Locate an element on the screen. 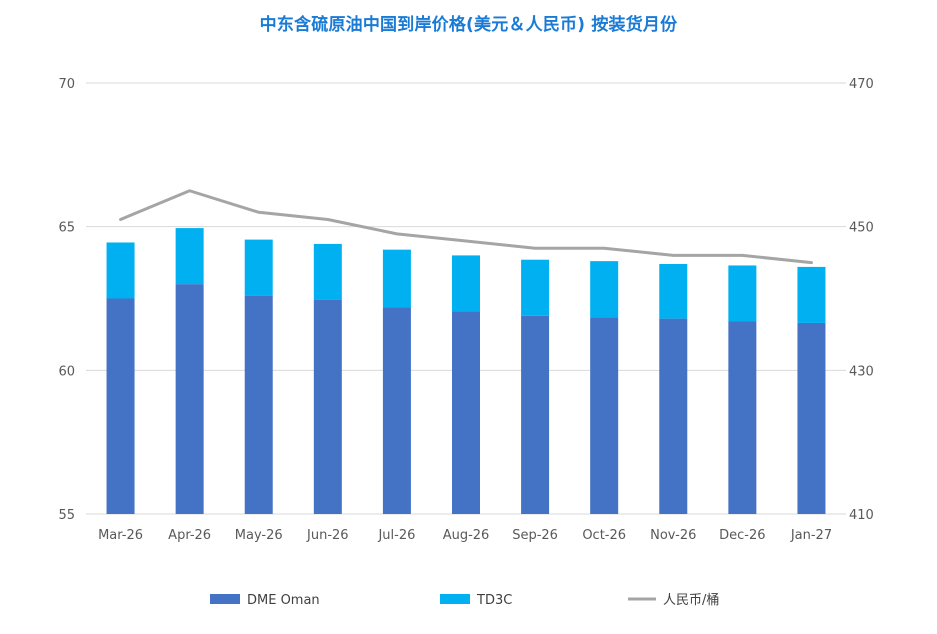  legend-swatch-dme-oman is located at coordinates (225, 599).